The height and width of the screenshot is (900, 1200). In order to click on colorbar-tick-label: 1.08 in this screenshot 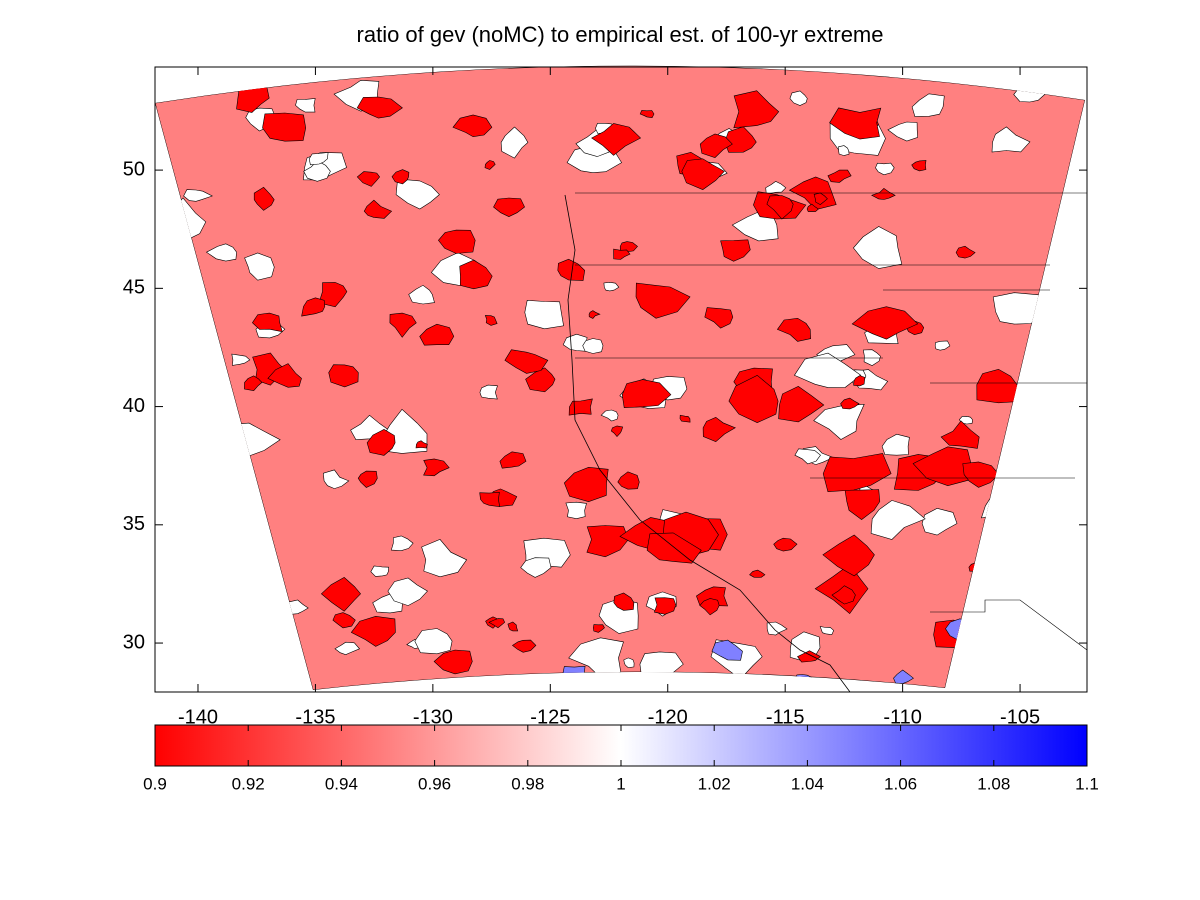, I will do `click(993, 783)`.